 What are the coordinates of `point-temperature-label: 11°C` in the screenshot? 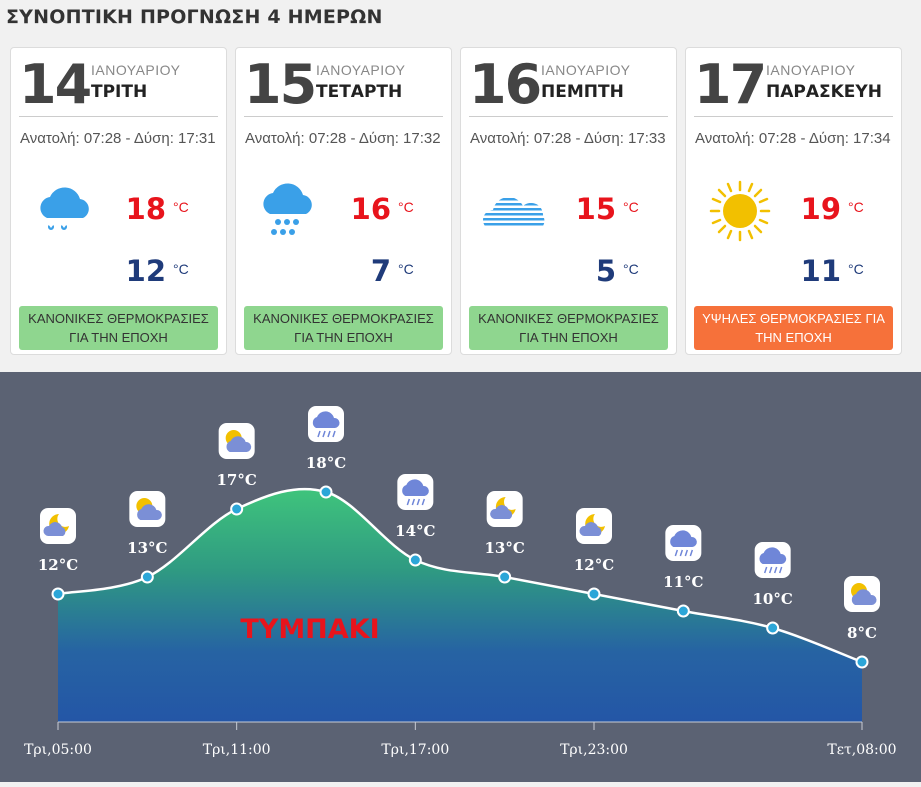 It's located at (683, 582).